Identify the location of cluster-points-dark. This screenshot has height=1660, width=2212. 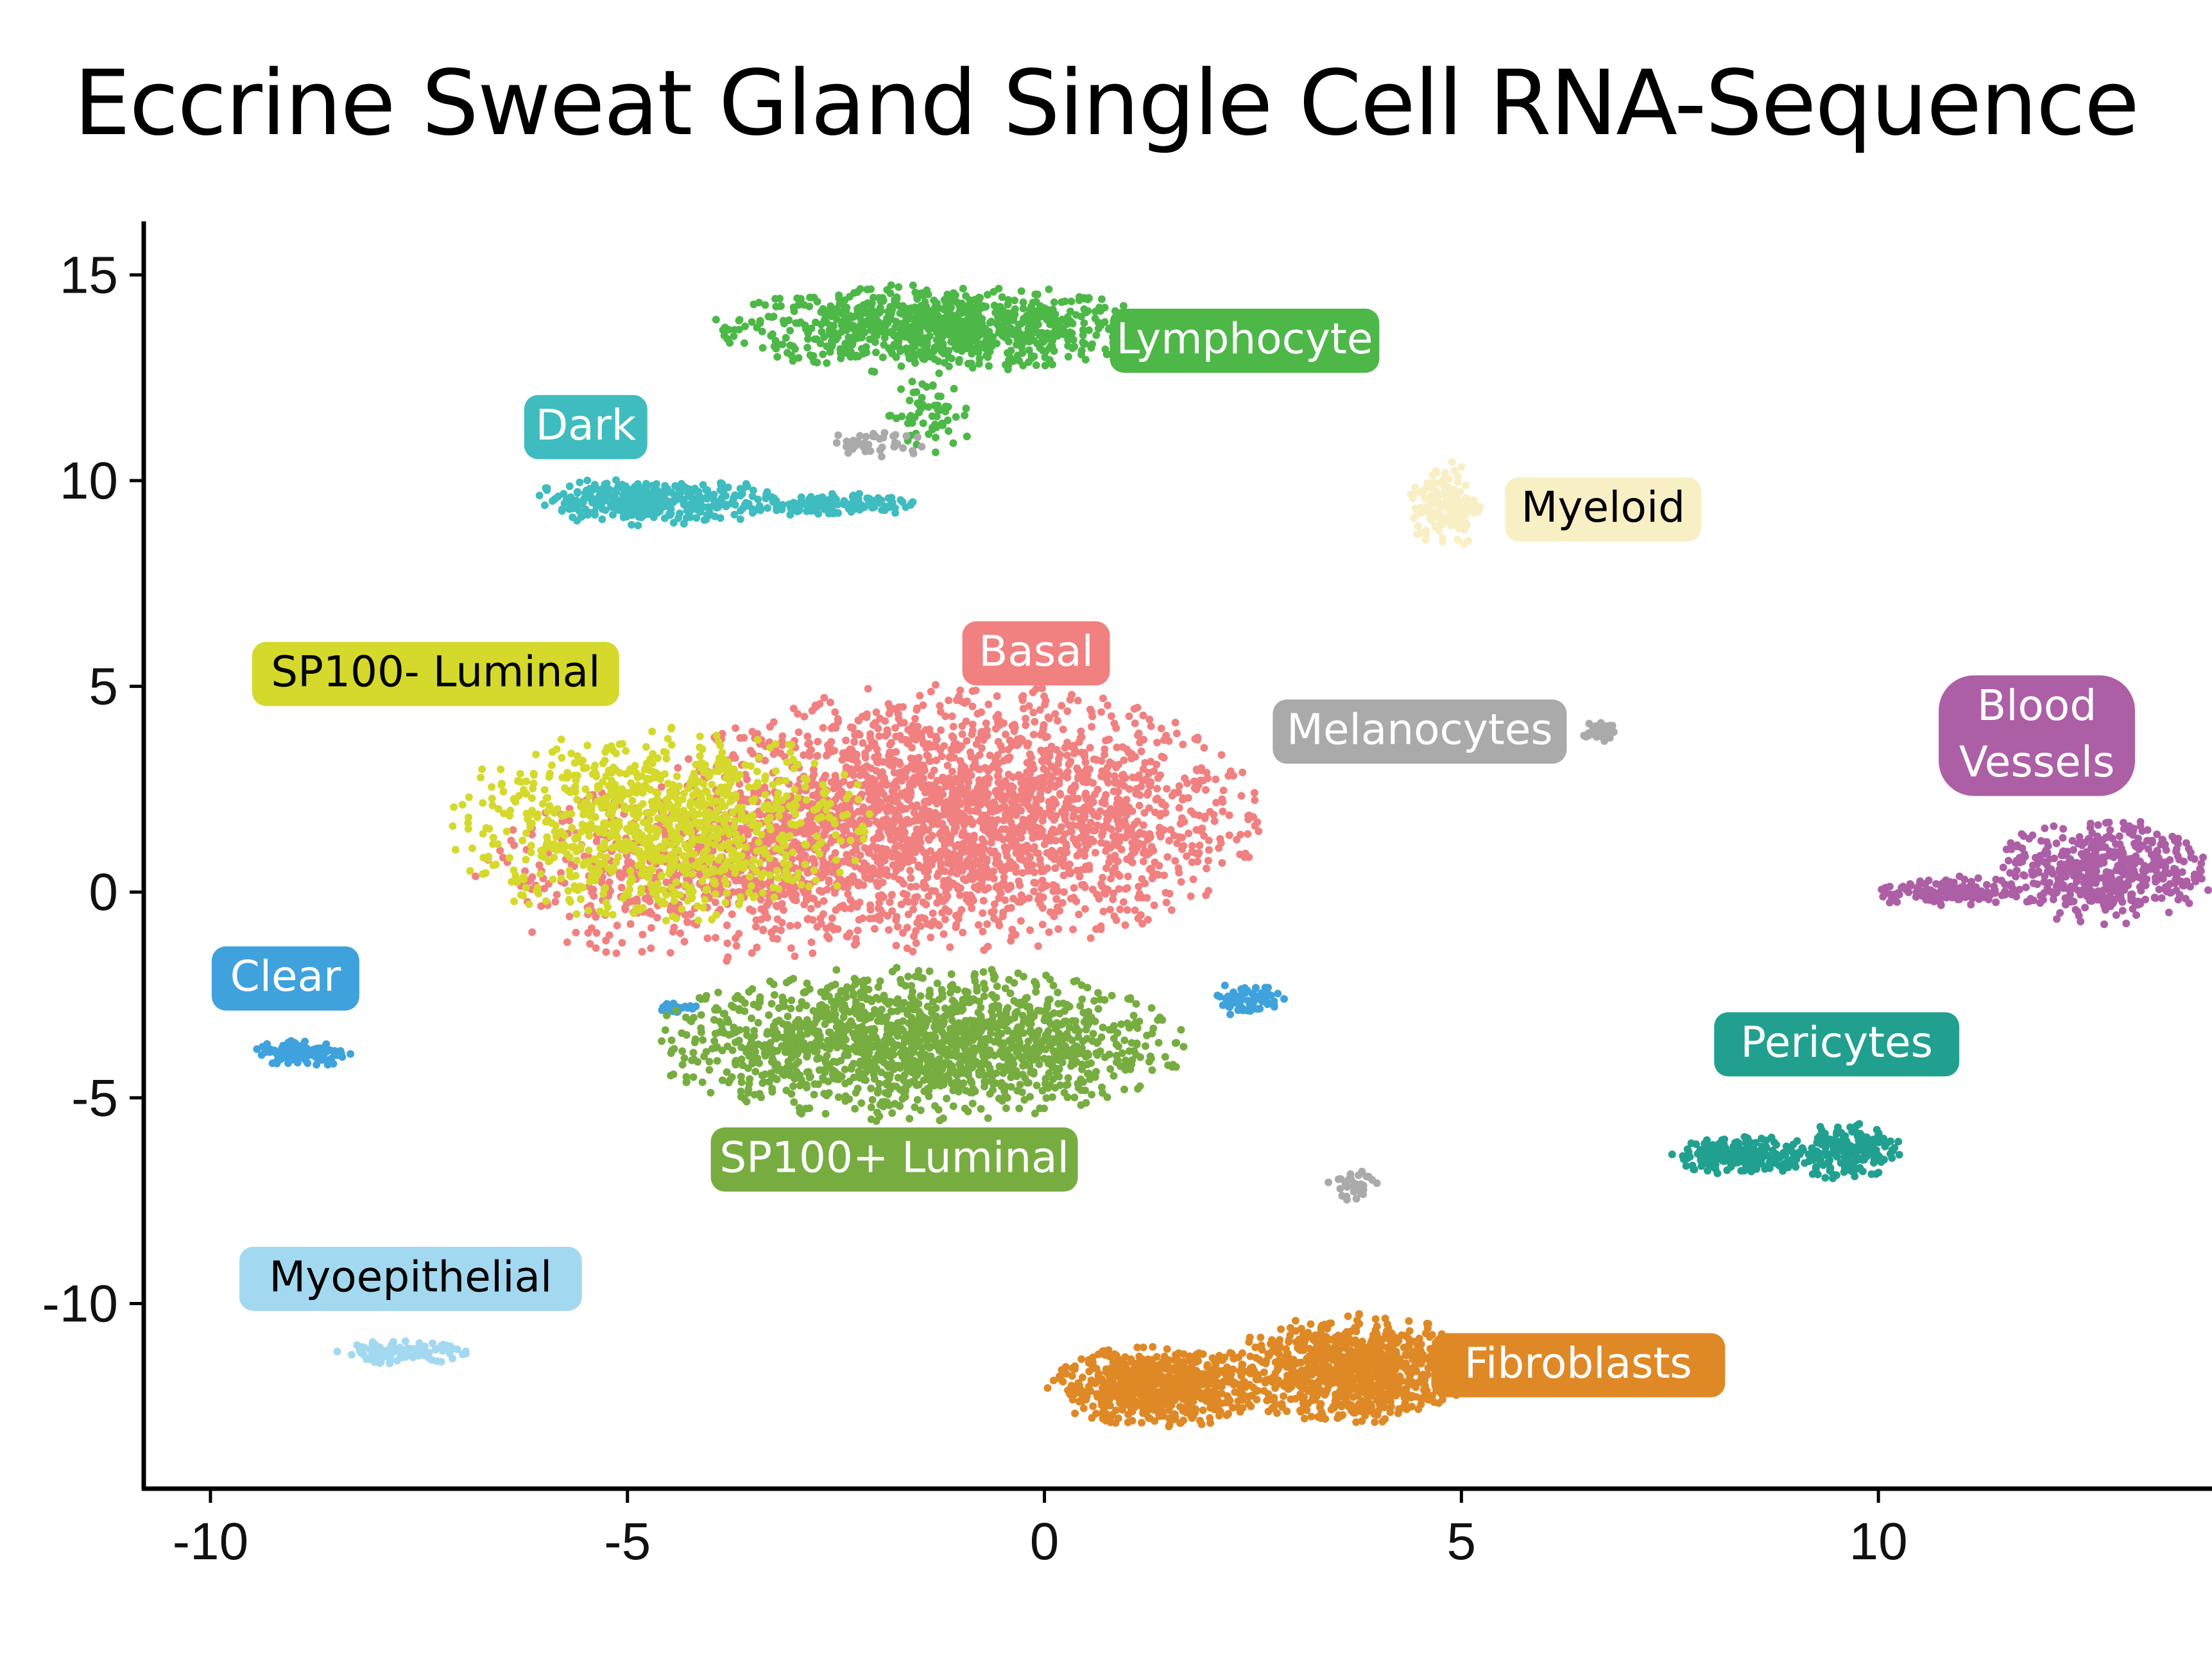
(726, 503).